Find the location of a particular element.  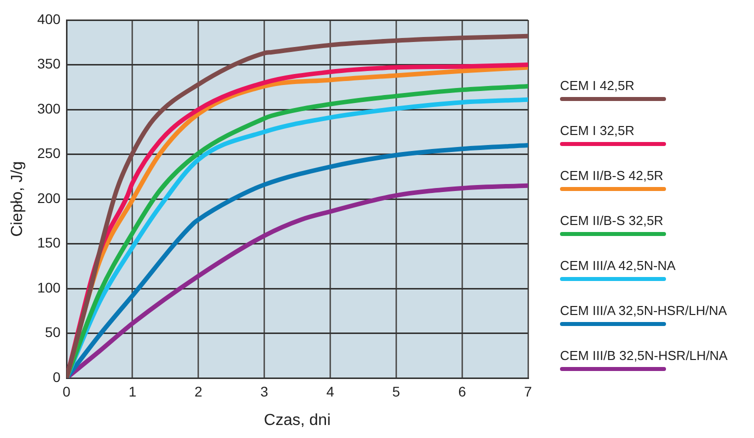

text: CEM II/B-S 42,5R is located at coordinates (612, 175).